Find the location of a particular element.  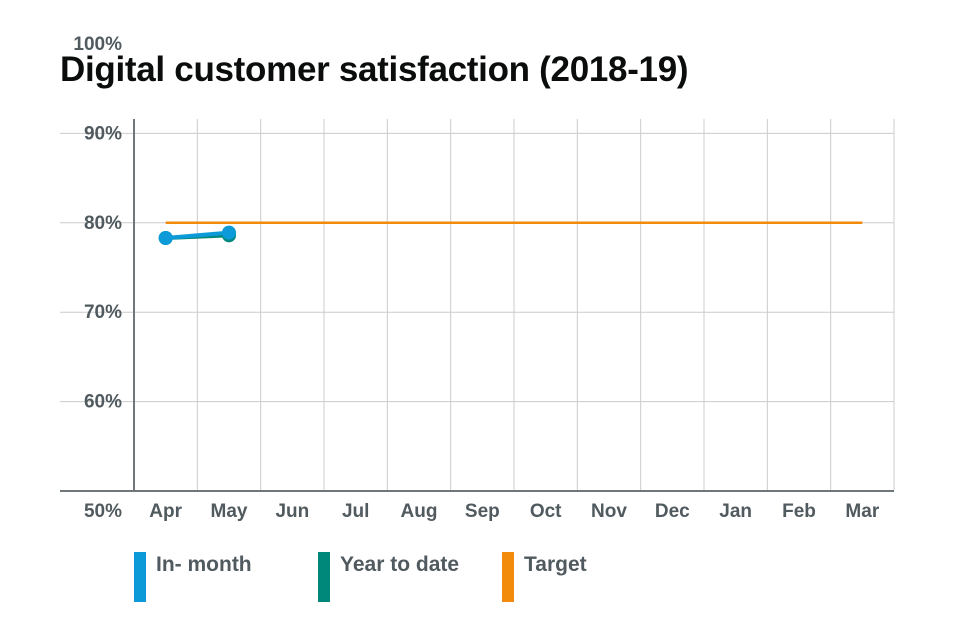

legend-item-year-to-date: Year to date is located at coordinates (388, 577).